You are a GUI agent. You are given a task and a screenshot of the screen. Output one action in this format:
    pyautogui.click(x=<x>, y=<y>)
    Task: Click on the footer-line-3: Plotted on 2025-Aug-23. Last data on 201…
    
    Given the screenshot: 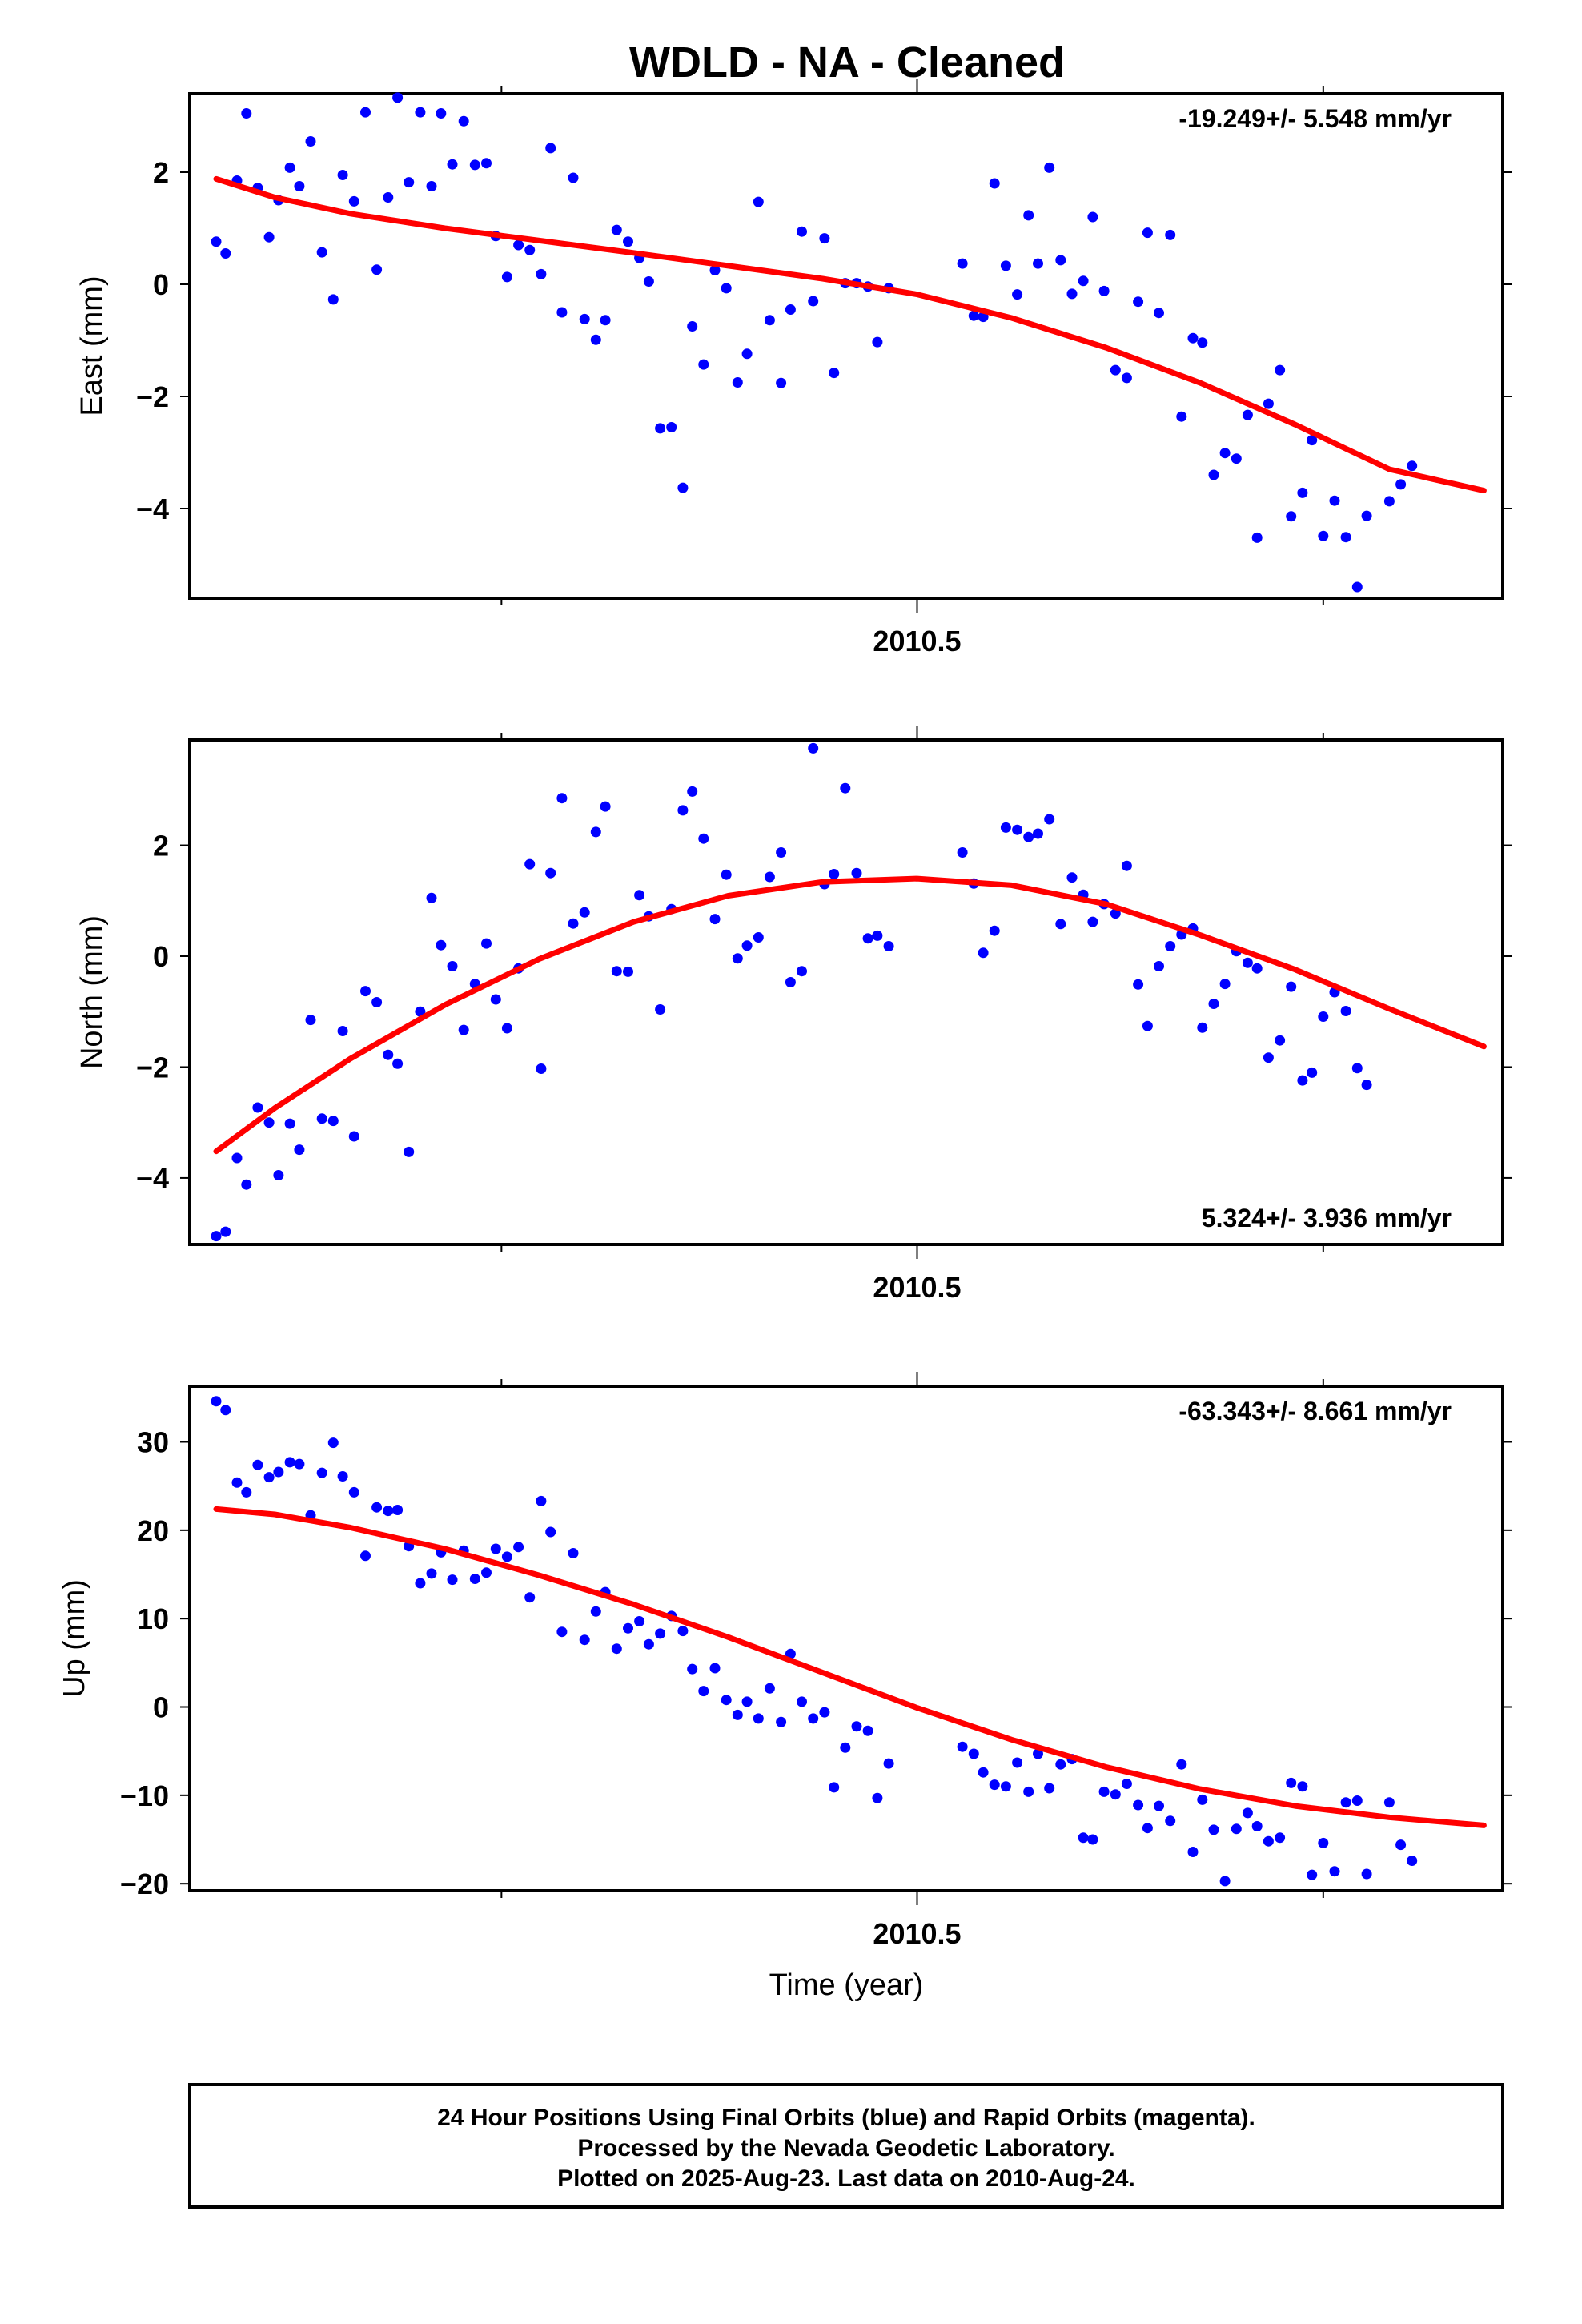 What is the action you would take?
    pyautogui.click(x=846, y=2178)
    